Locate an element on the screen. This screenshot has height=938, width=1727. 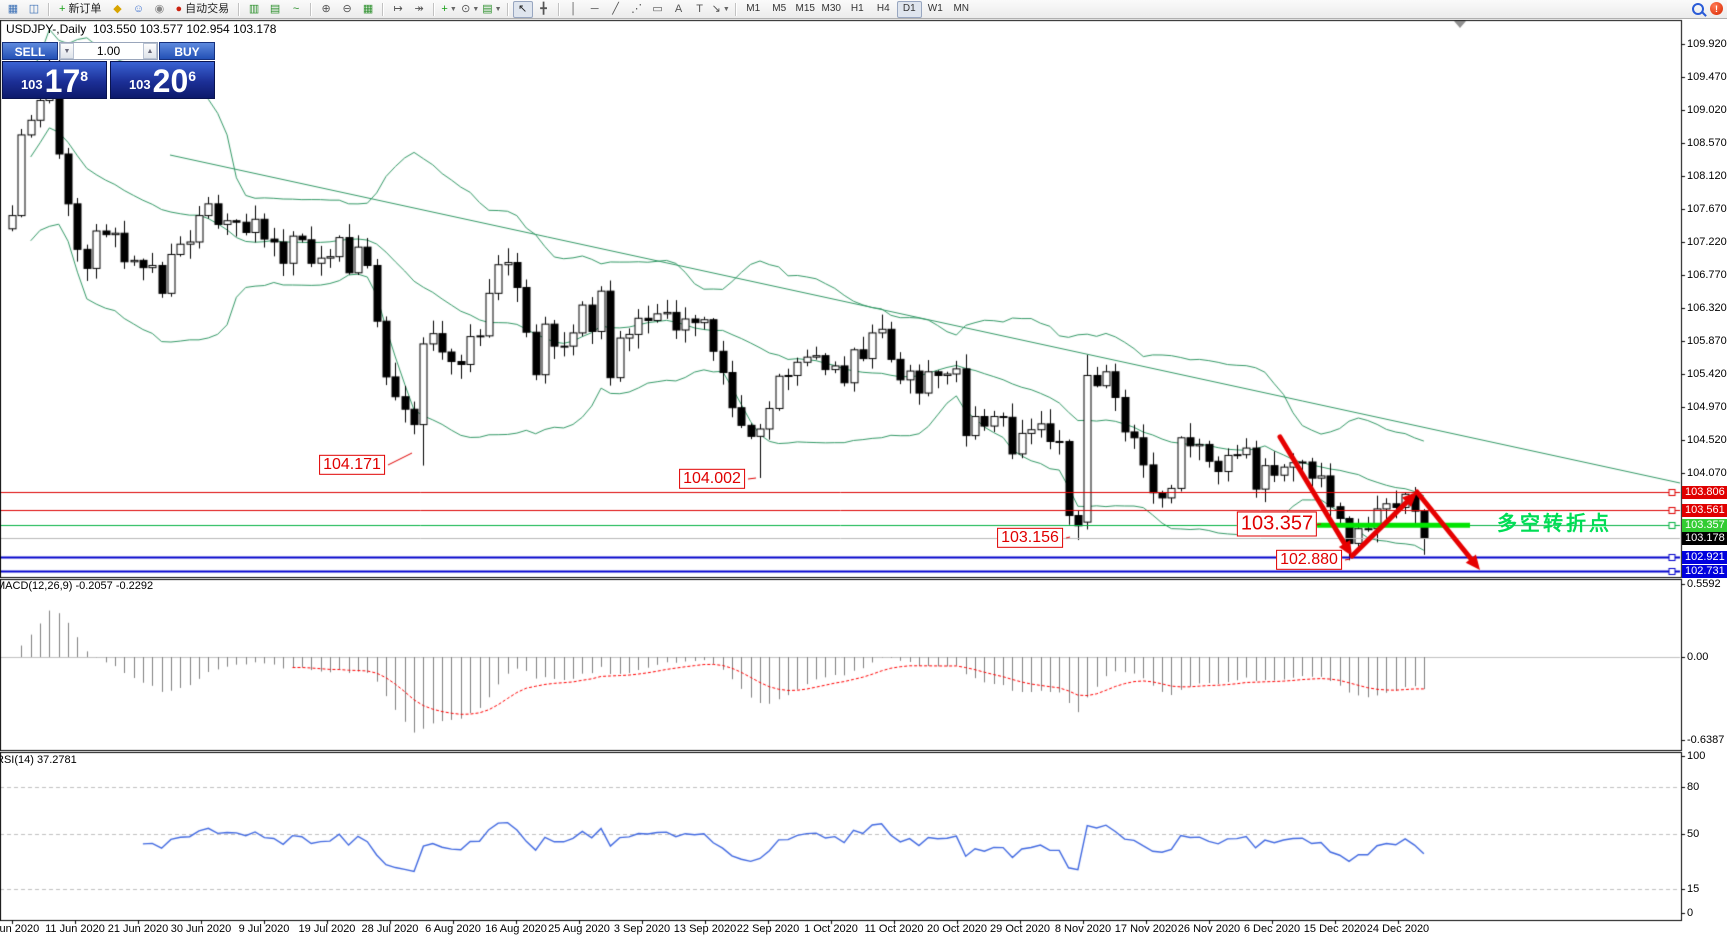
volume-down-button: ▼ is located at coordinates (67, 51).